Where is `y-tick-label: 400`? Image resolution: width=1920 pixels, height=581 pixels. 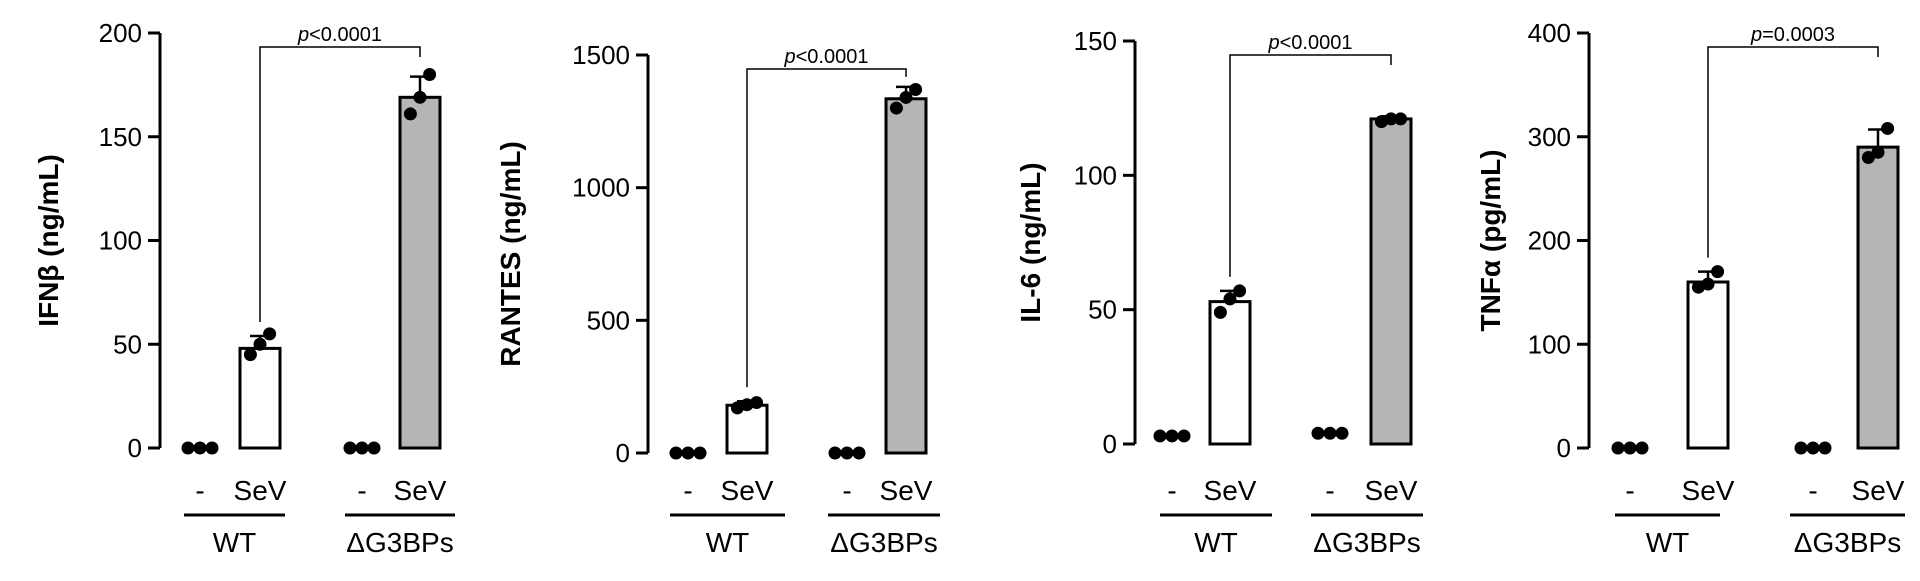 y-tick-label: 400 is located at coordinates (1549, 33).